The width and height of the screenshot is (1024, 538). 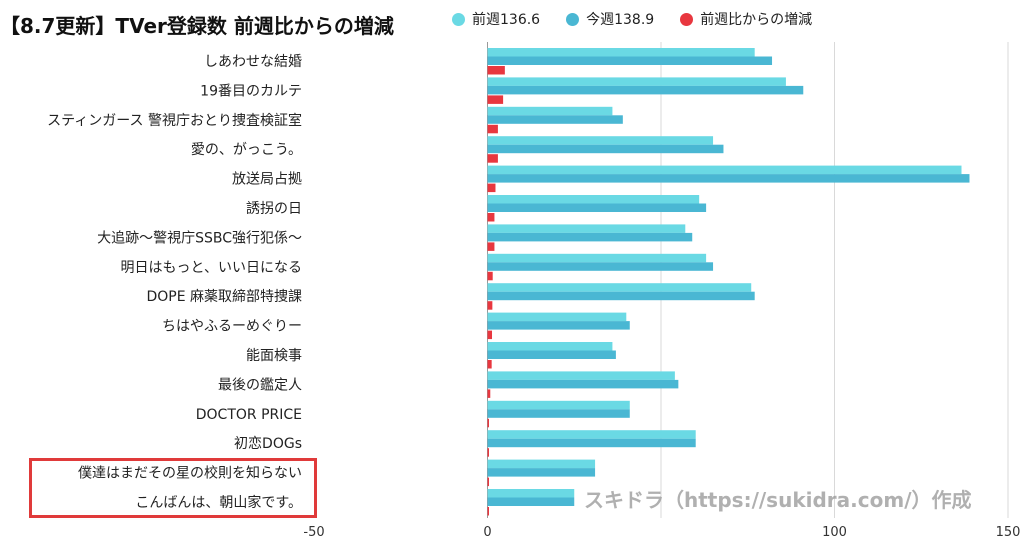 I want to click on category-label: DOPE 麻薬取締部特捜課, so click(x=224, y=296).